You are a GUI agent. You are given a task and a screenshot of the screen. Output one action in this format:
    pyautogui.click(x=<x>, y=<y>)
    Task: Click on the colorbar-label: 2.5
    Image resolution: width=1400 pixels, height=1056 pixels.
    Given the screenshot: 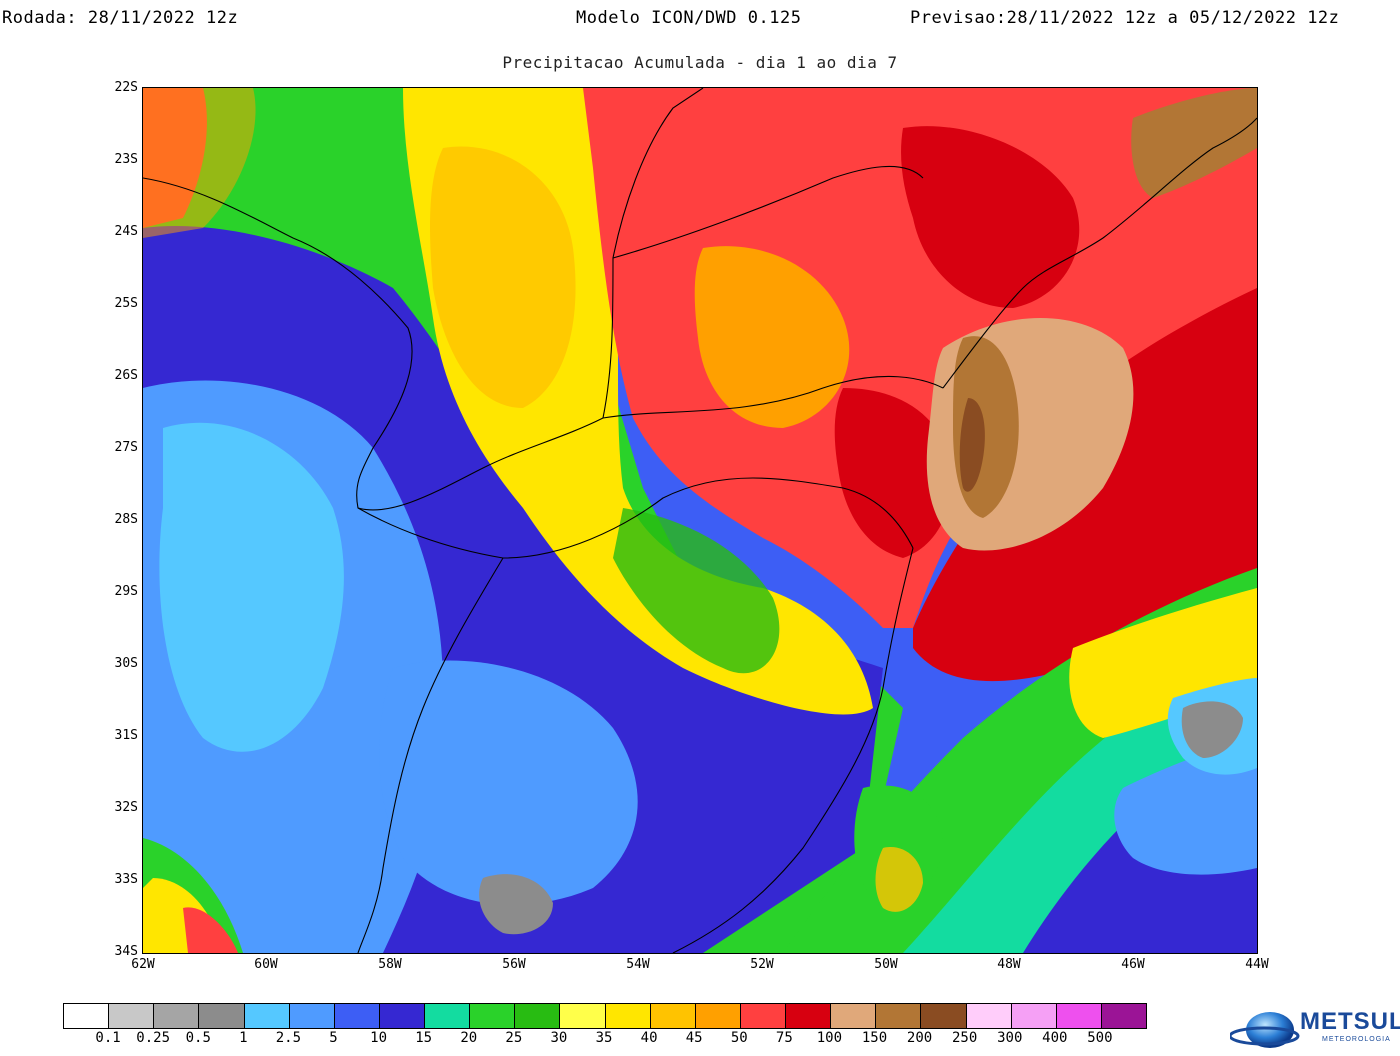 What is the action you would take?
    pyautogui.click(x=288, y=1038)
    